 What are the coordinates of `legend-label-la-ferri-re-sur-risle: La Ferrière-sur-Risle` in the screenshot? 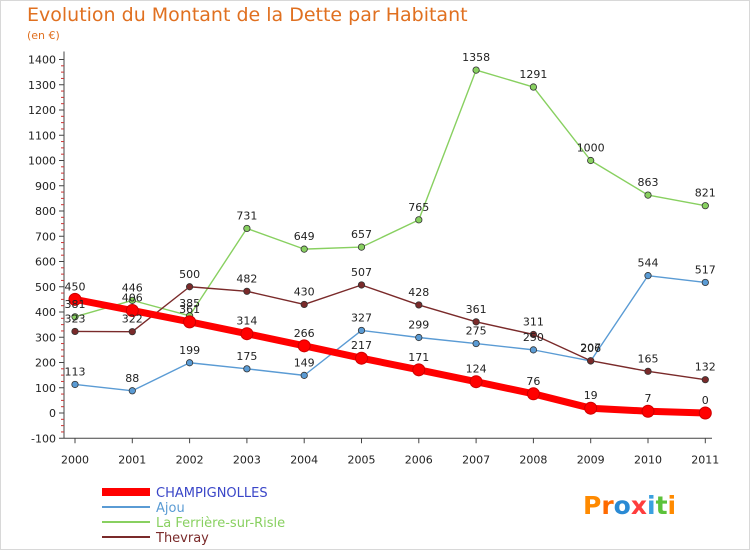 It's located at (220, 523).